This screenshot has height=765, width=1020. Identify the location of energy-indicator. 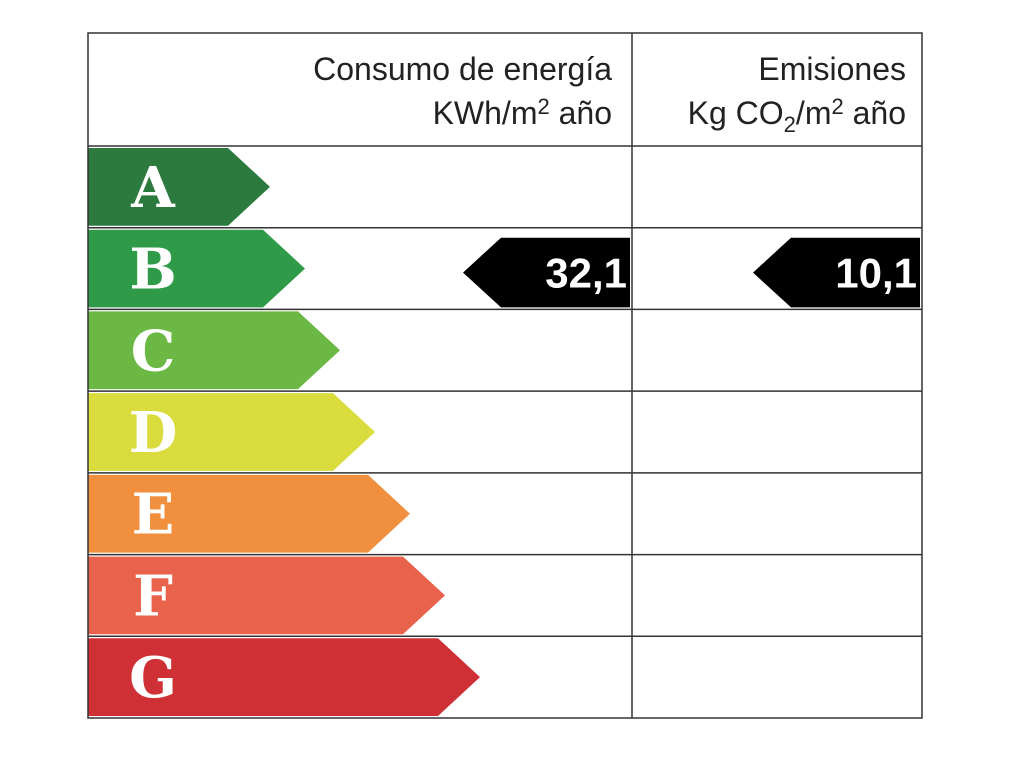
(546, 272).